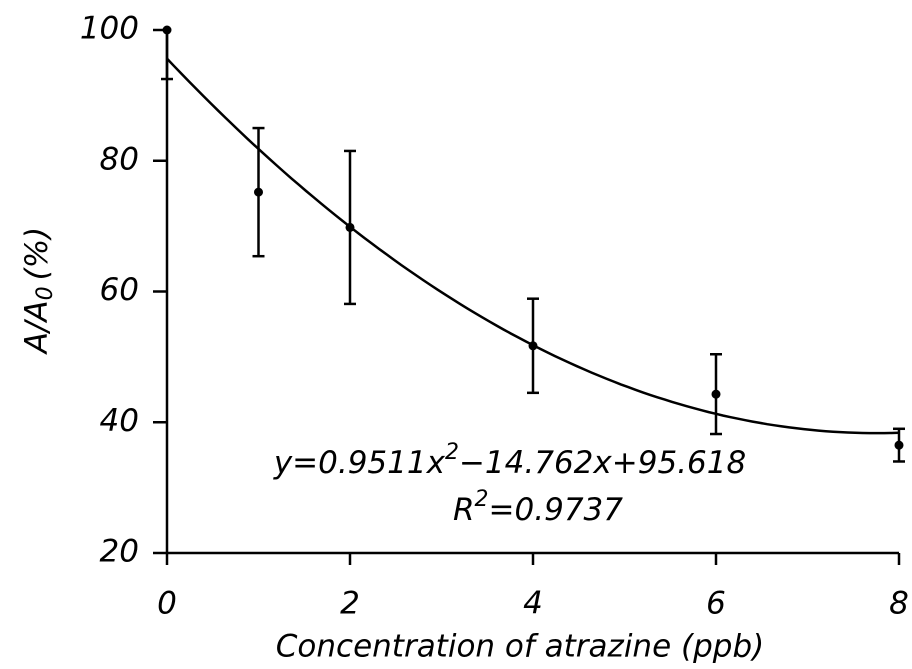 Image resolution: width=912 pixels, height=669 pixels. Describe the element at coordinates (602, 463) in the screenshot. I see `equation-part: −14.762x+95.618` at that location.